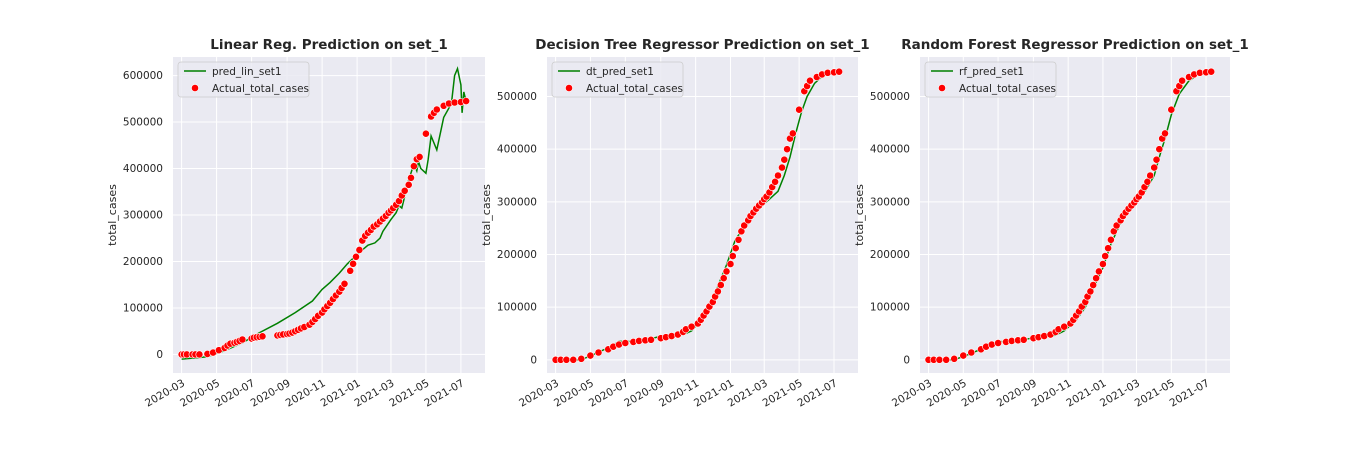 The image size is (1368, 468). I want to click on legend: pred_lin_set1 Actual_total_cases, so click(243, 79).